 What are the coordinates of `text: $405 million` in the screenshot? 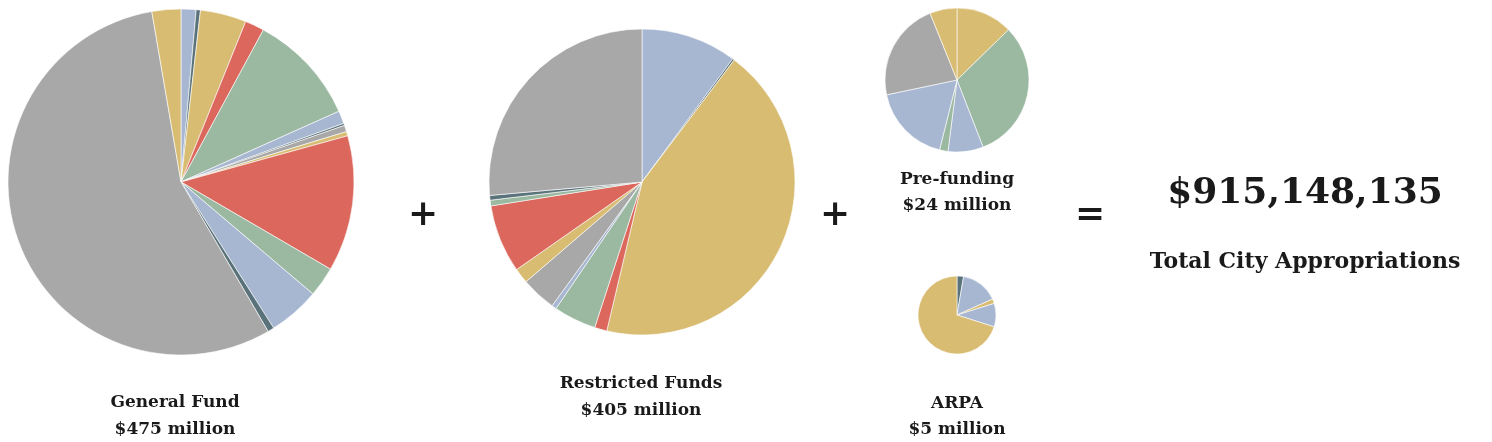 It's located at (641, 409).